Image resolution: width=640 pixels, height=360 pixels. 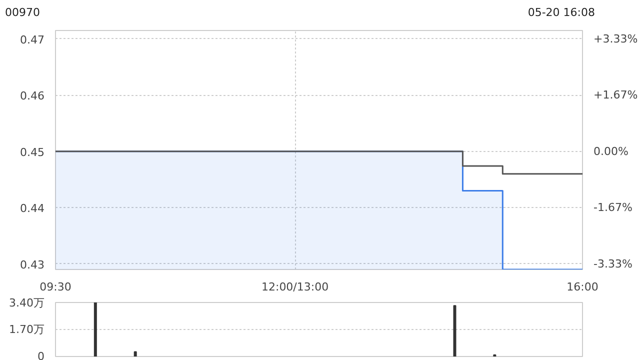 What do you see at coordinates (32, 209) in the screenshot?
I see `y-tick-label: 0.44` at bounding box center [32, 209].